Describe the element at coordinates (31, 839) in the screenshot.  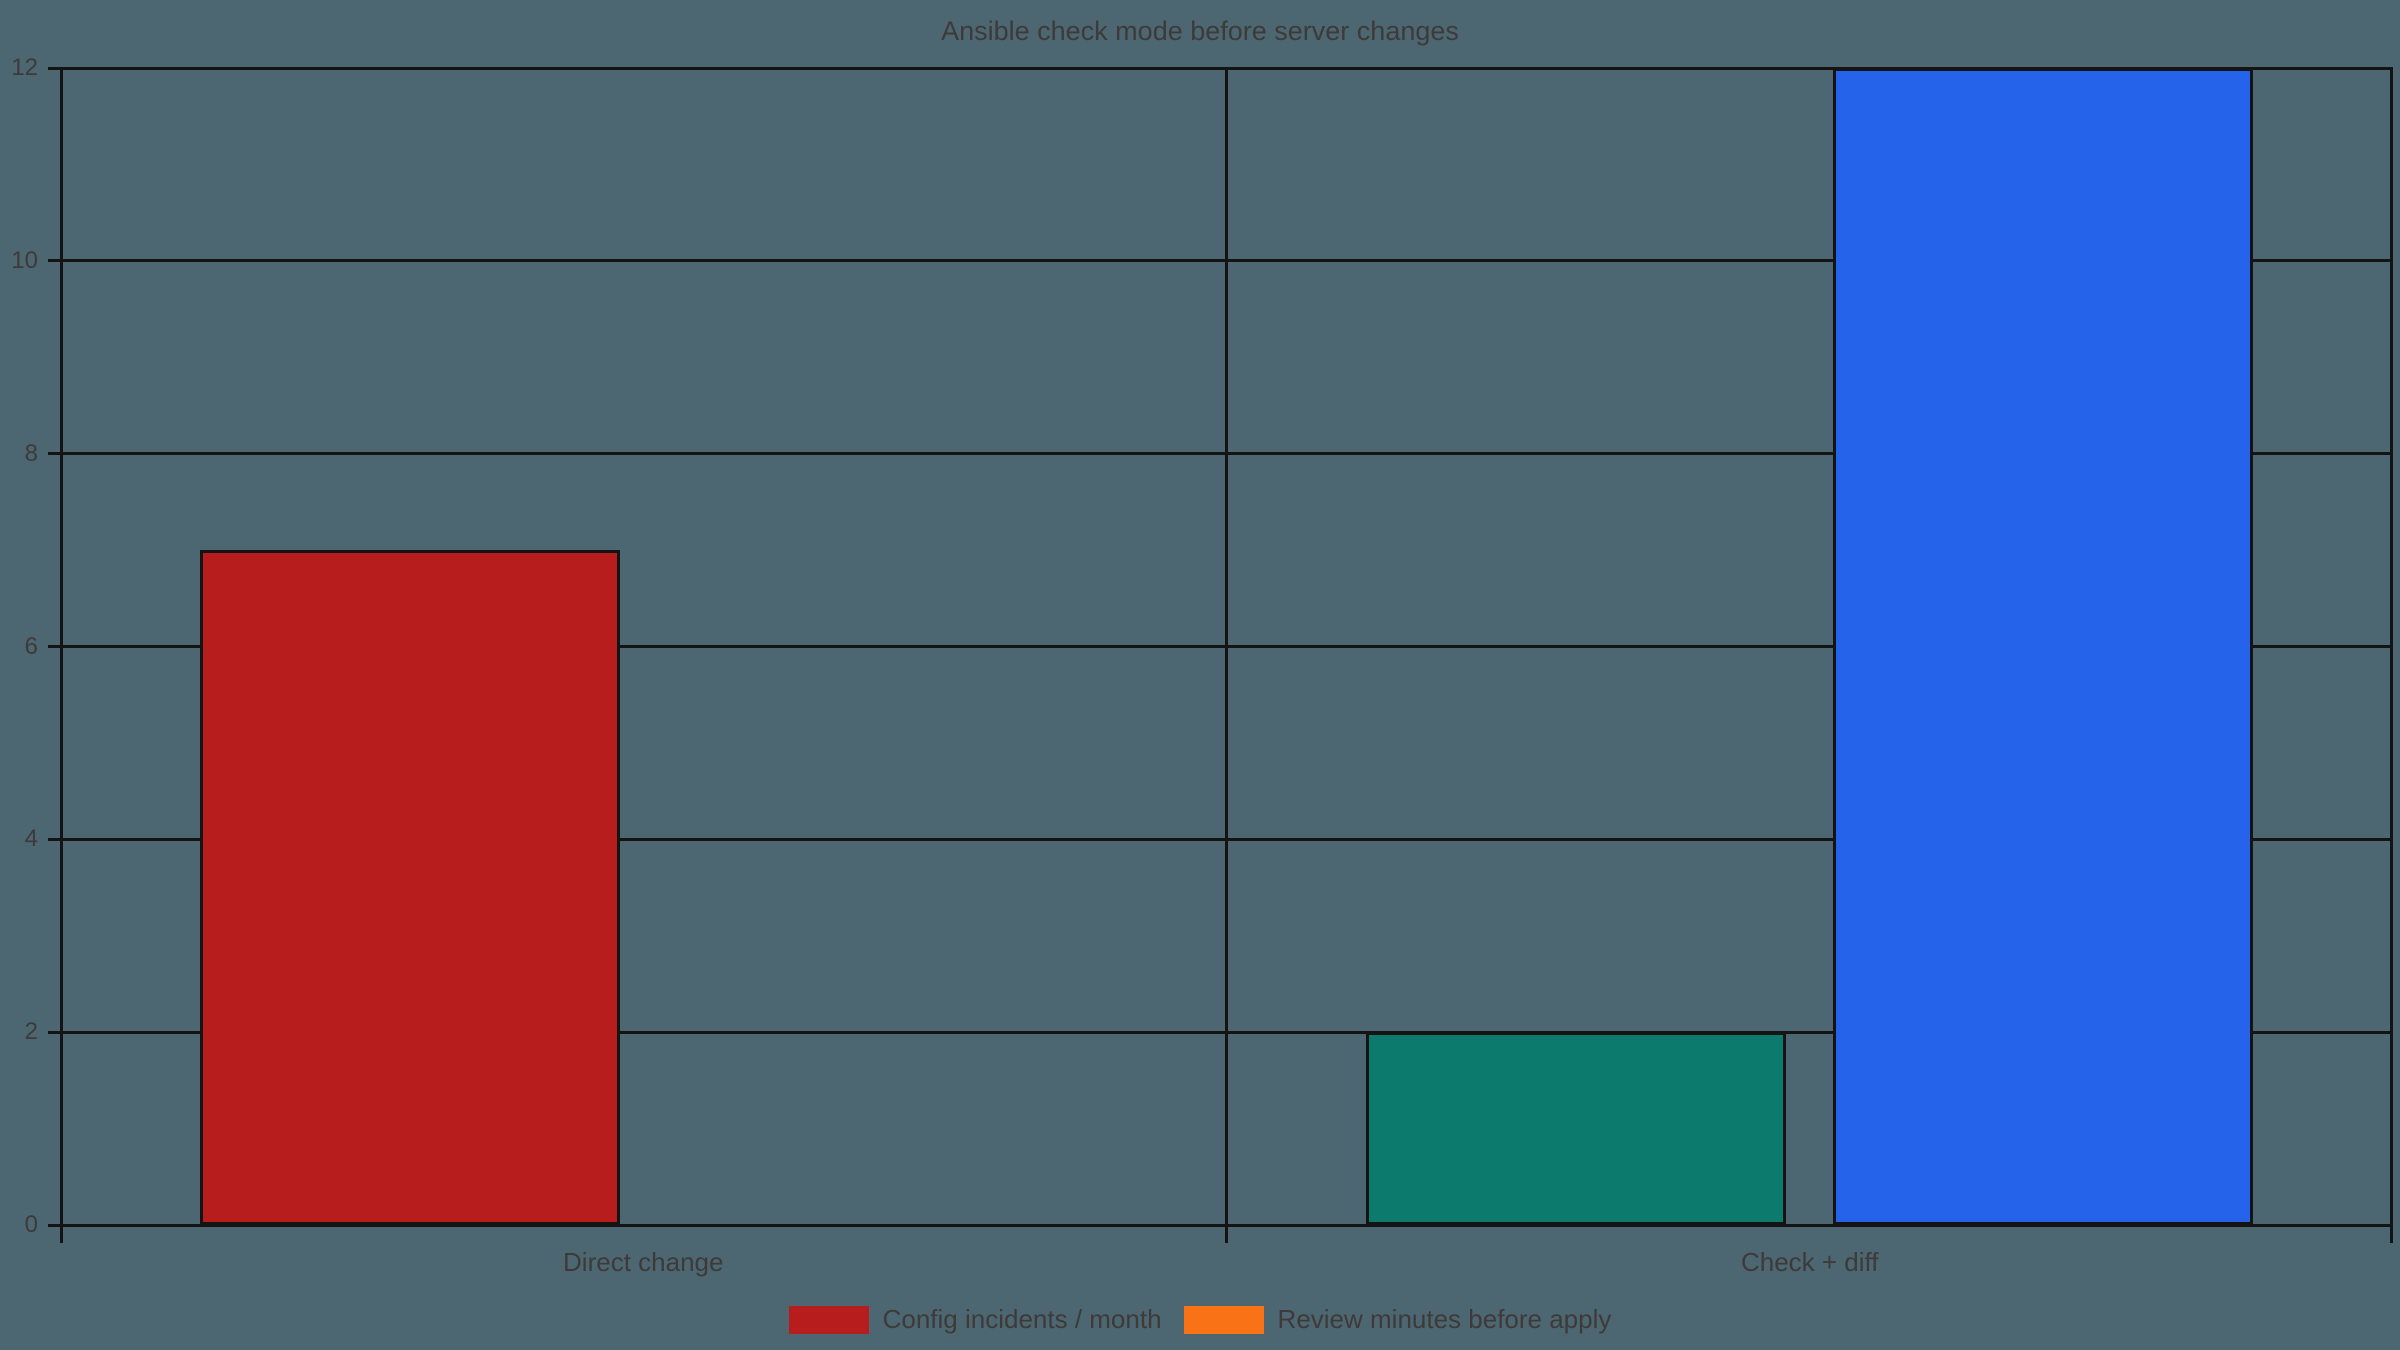
I see `ytick-label-4: 4` at that location.